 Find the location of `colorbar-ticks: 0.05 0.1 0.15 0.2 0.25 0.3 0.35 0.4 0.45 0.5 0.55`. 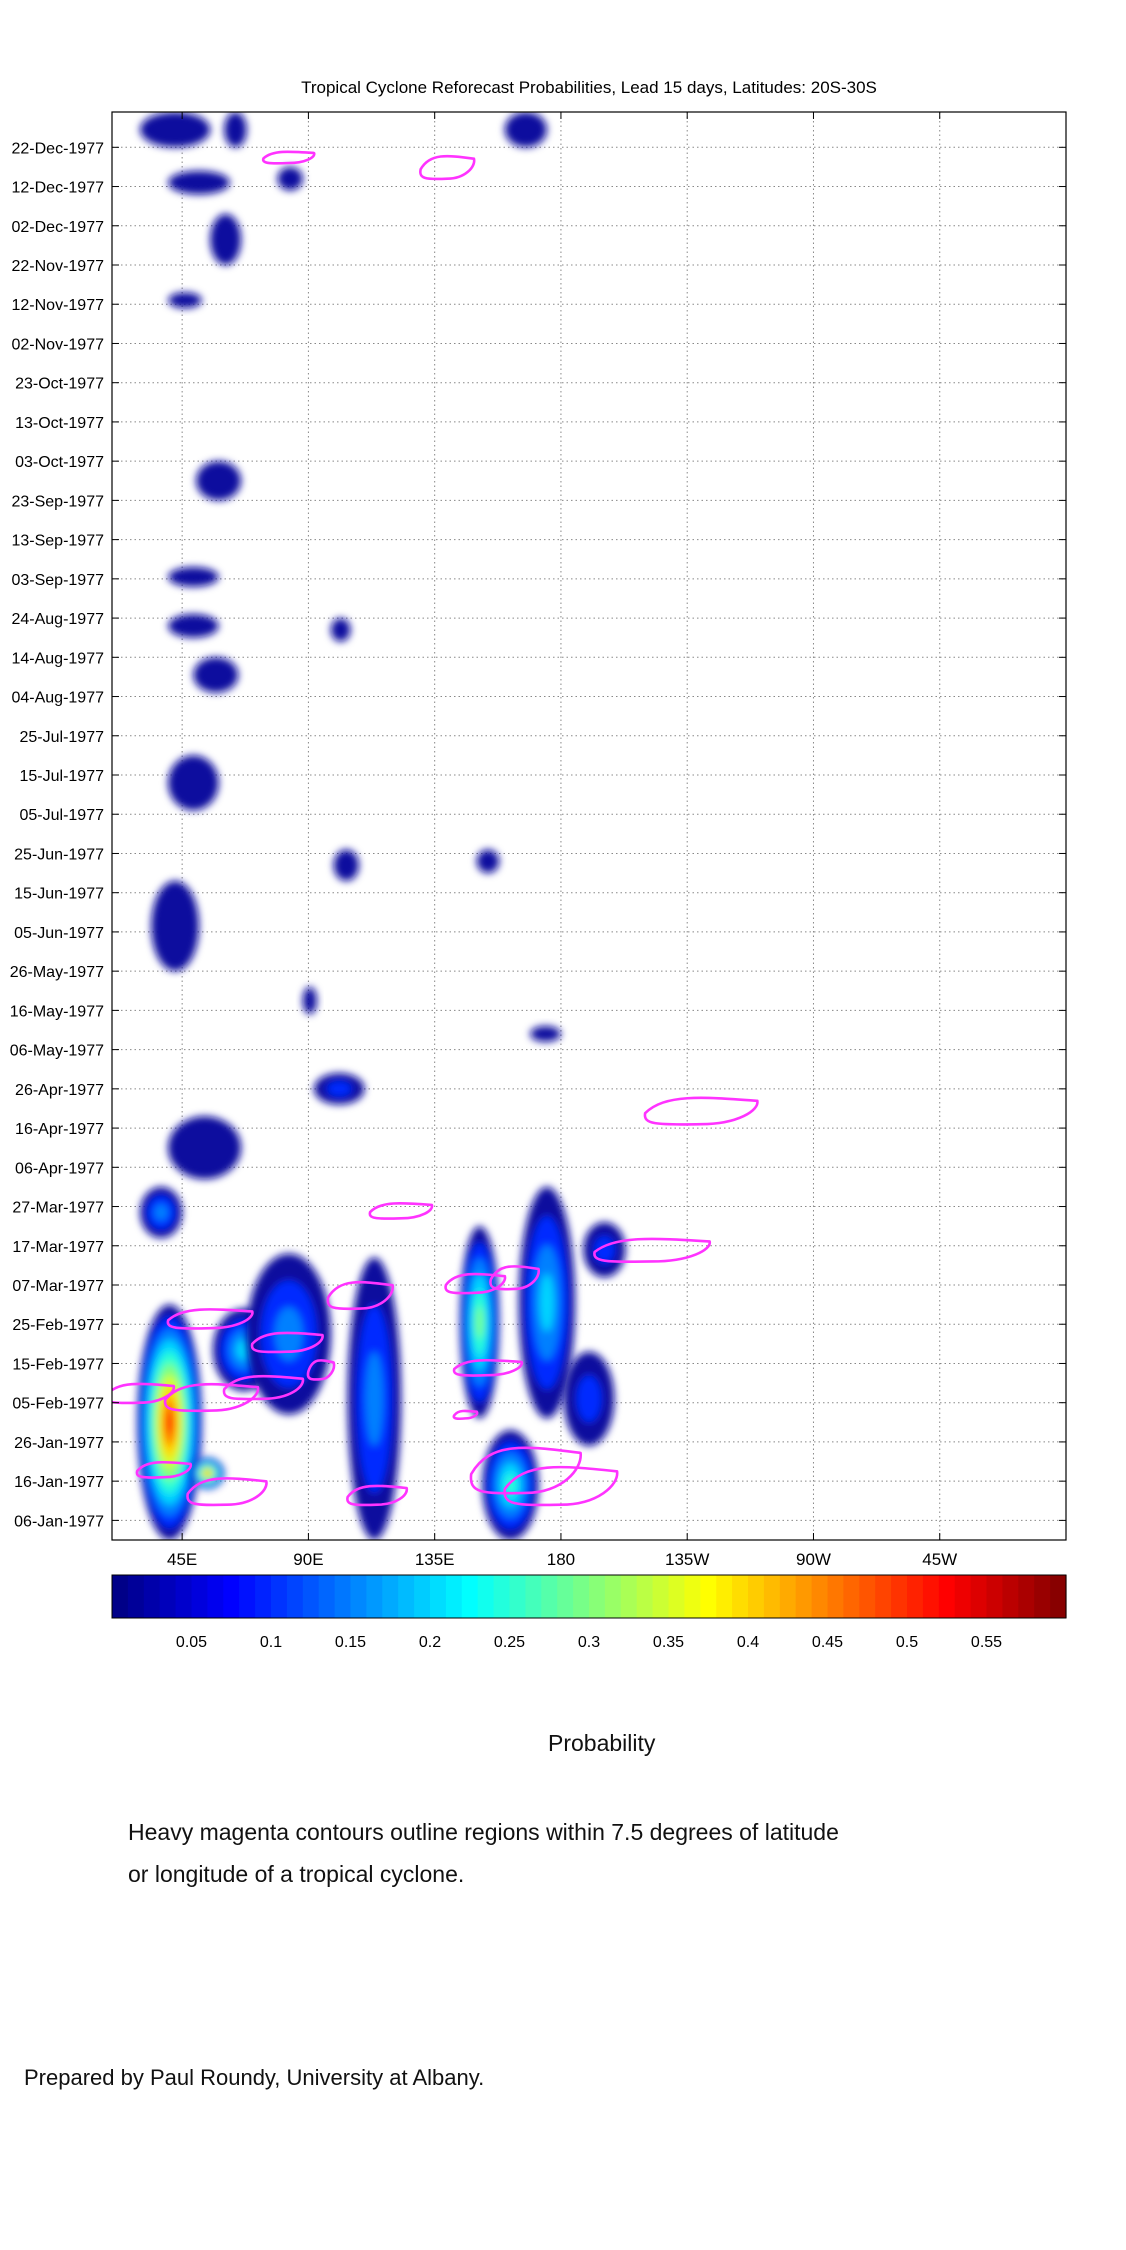

colorbar-ticks: 0.05 0.1 0.15 0.2 0.25 0.3 0.35 0.4 0.45 0.5 0.55 is located at coordinates (589, 1642).